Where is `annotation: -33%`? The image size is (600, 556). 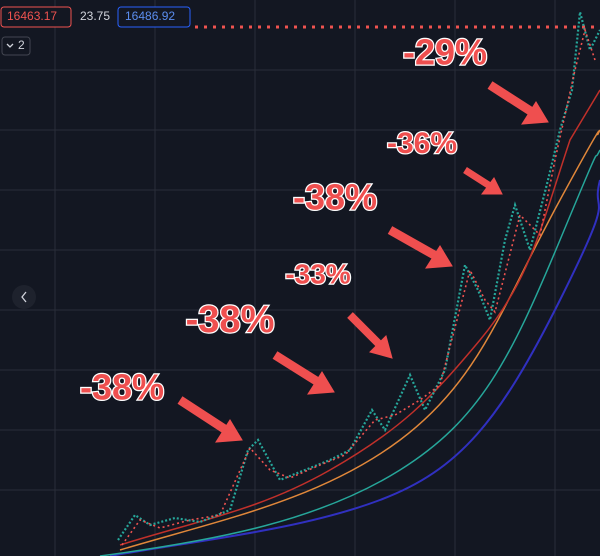
annotation: -33% is located at coordinates (317, 273).